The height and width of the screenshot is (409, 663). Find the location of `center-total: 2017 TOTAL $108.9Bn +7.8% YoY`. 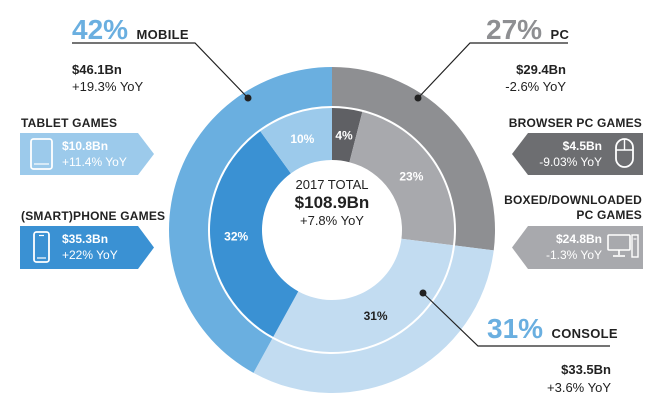

center-total: 2017 TOTAL $108.9Bn +7.8% YoY is located at coordinates (332, 202).